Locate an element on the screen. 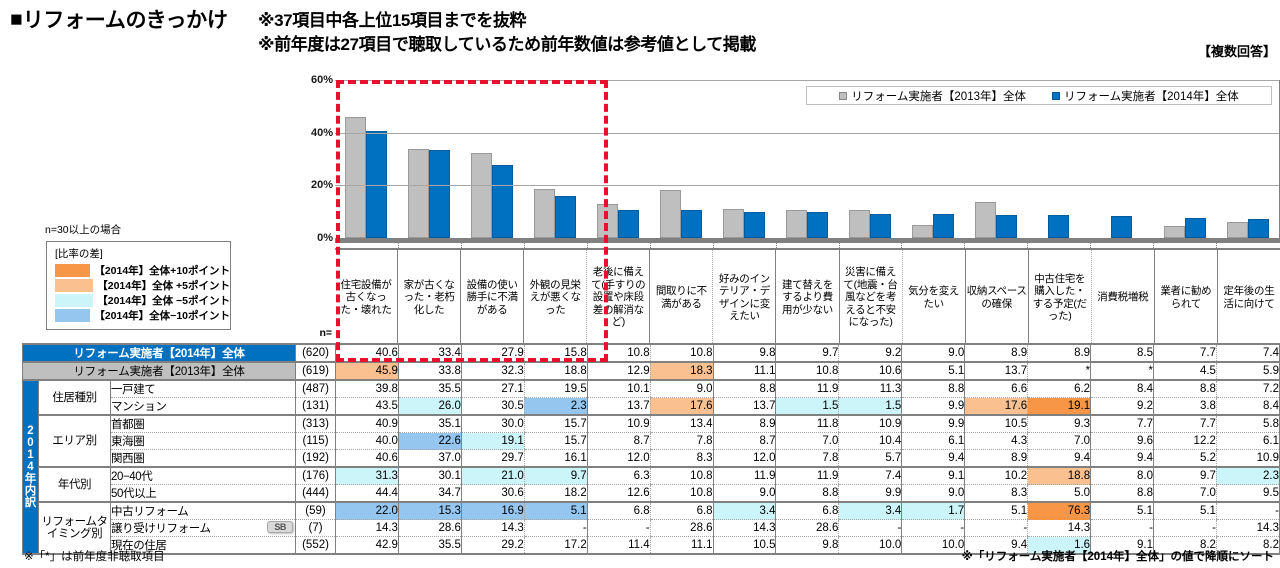 This screenshot has height=568, width=1280. y-axis-tick: 40% is located at coordinates (321, 132).